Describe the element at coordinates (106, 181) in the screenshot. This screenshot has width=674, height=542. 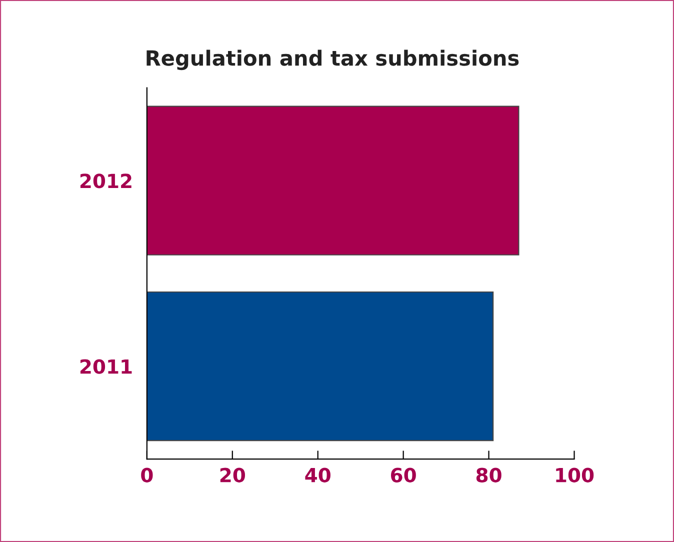
I see `y-tick-label: 2012` at that location.